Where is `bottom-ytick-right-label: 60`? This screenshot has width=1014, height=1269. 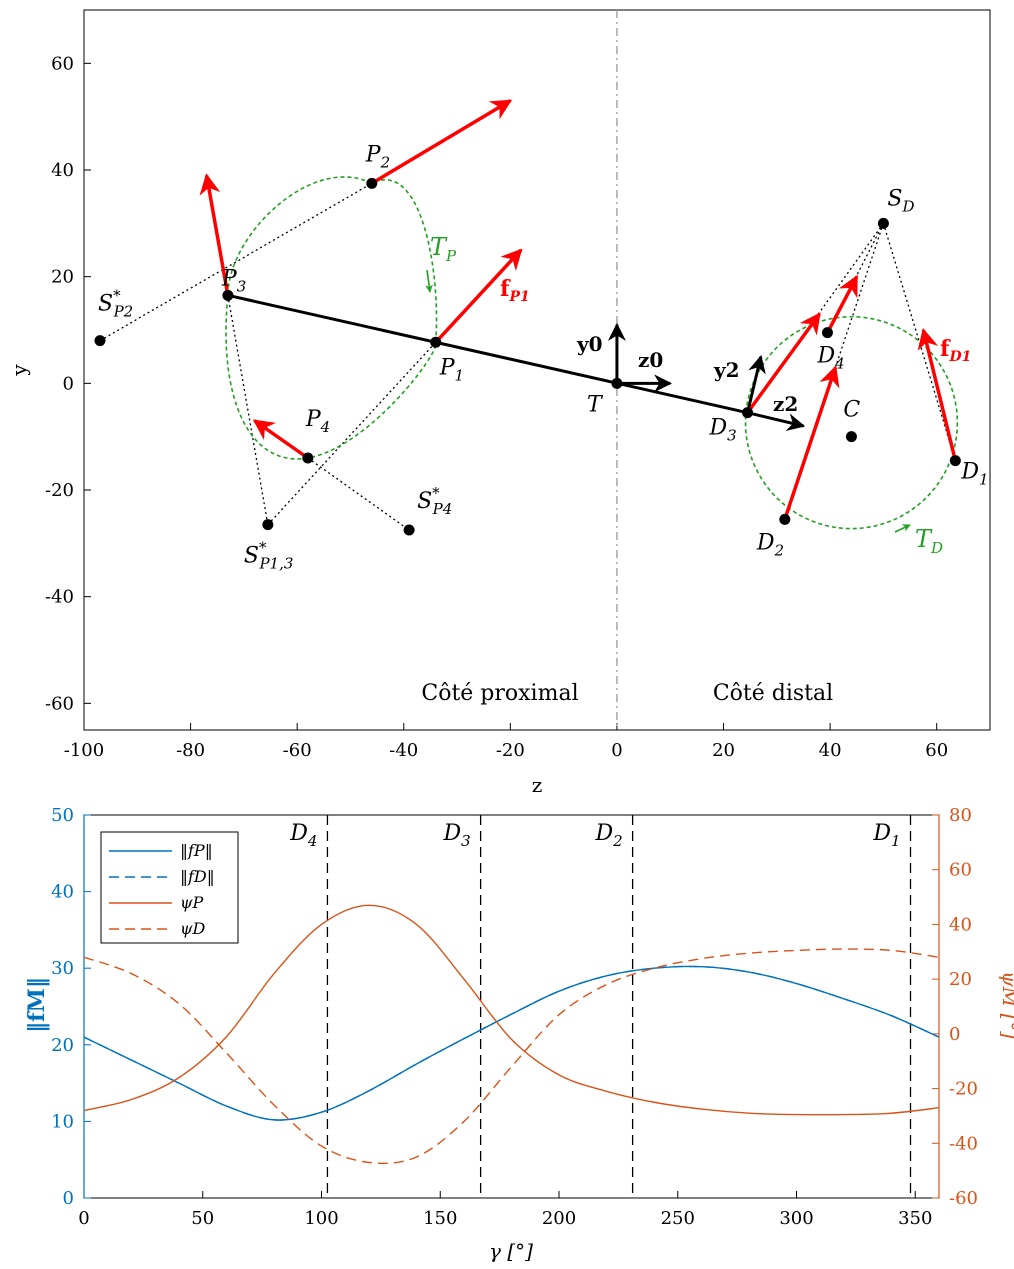
bottom-ytick-right-label: 60 is located at coordinates (960, 870).